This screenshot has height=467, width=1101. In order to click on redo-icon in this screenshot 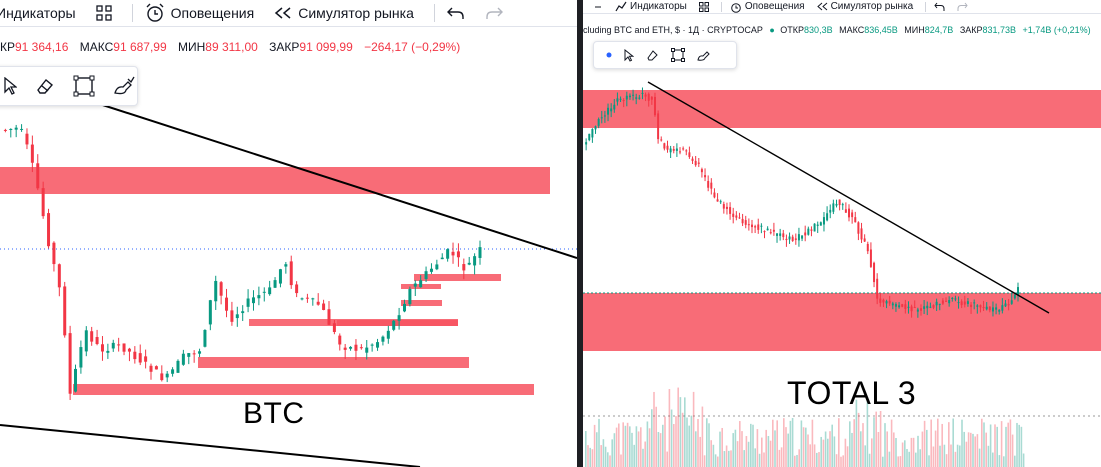, I will do `click(494, 13)`.